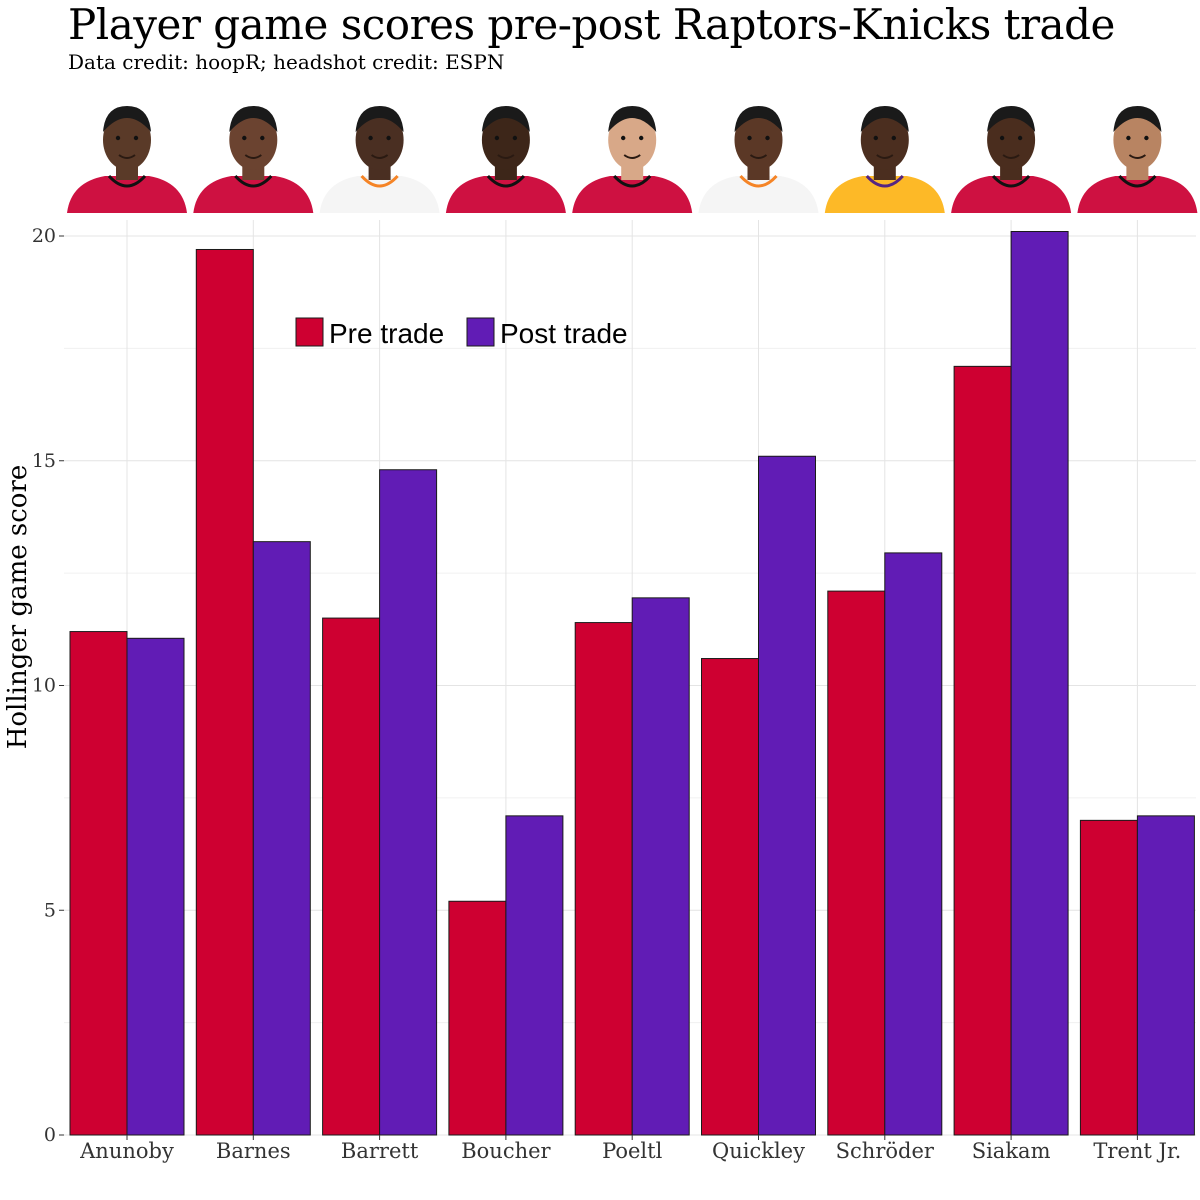 This screenshot has width=1200, height=1200. What do you see at coordinates (1137, 1151) in the screenshot?
I see `x-tick-label: Trent Jr.` at bounding box center [1137, 1151].